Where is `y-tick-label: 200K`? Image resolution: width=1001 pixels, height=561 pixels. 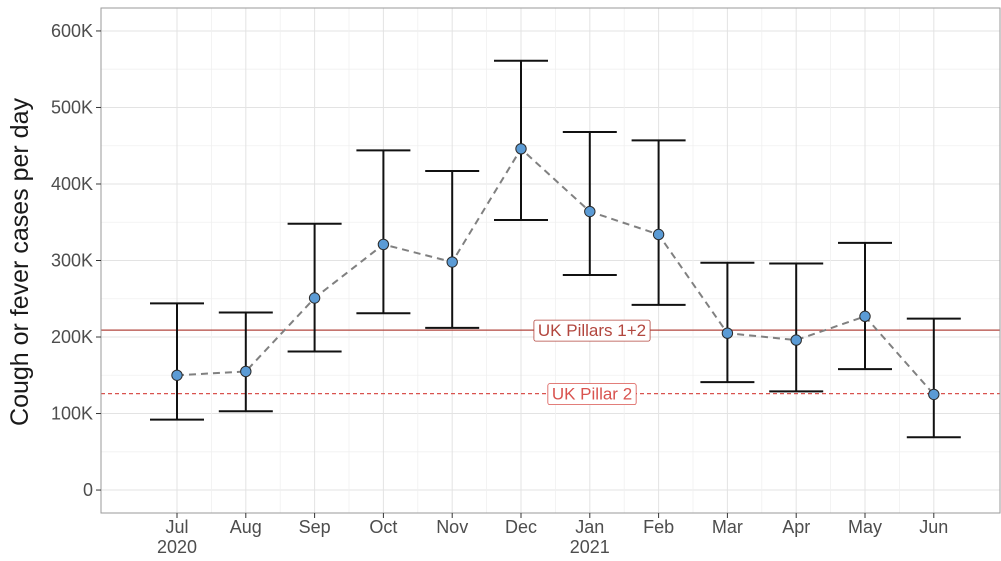 y-tick-label: 200K is located at coordinates (72, 337).